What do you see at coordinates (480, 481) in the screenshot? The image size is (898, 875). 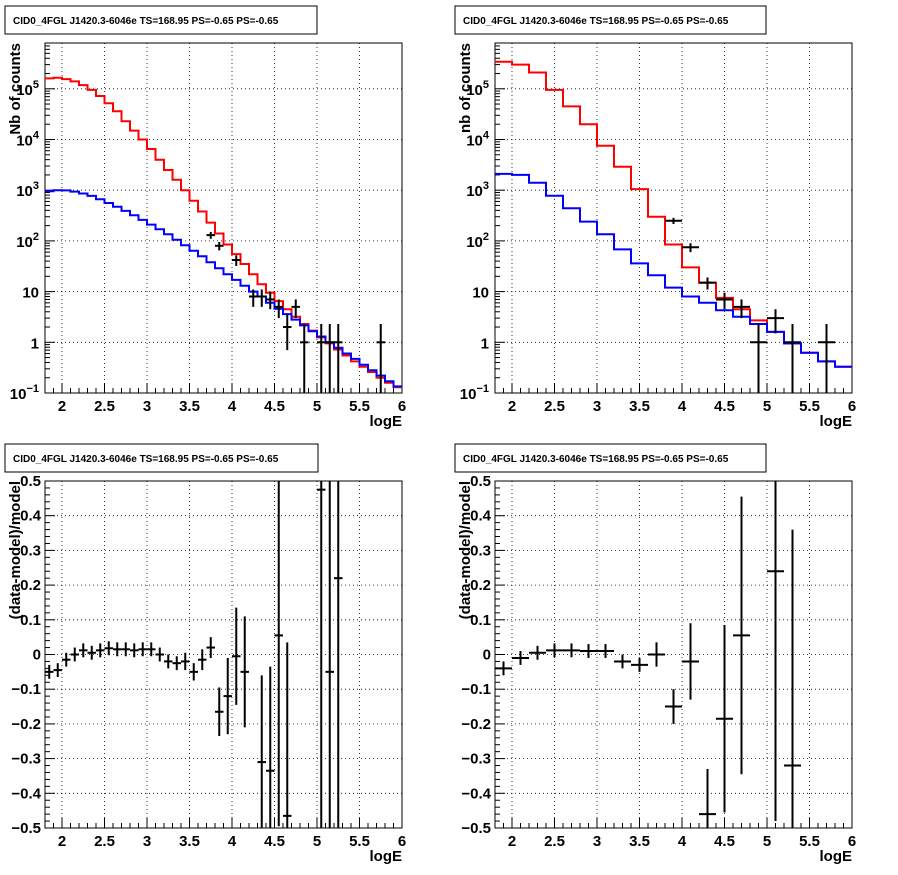 I see `y-tick-label: 0.5` at bounding box center [480, 481].